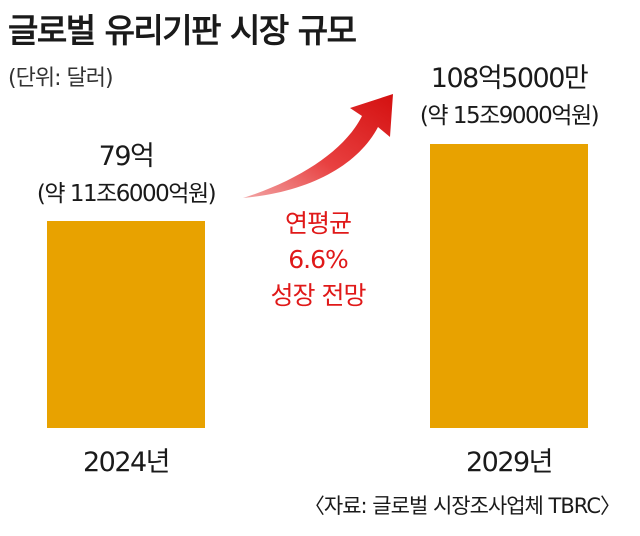 The height and width of the screenshot is (536, 640). I want to click on bar-value-sublabel: (약 11조6000억원), so click(126, 194).